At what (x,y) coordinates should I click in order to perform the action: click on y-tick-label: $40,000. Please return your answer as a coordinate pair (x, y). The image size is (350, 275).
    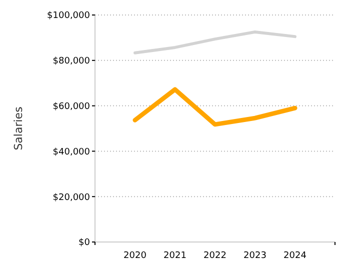
    Looking at the image, I should click on (71, 152).